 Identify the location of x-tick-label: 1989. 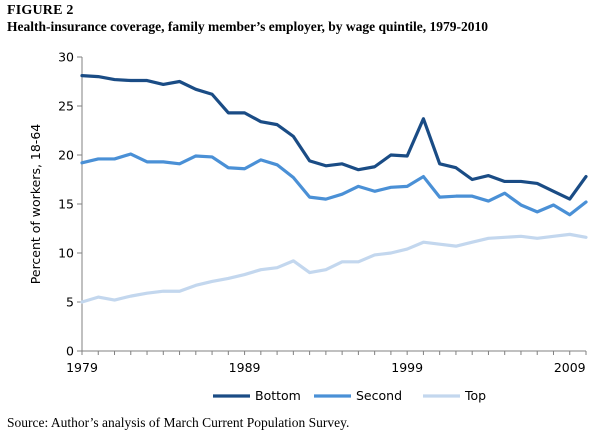
(245, 367).